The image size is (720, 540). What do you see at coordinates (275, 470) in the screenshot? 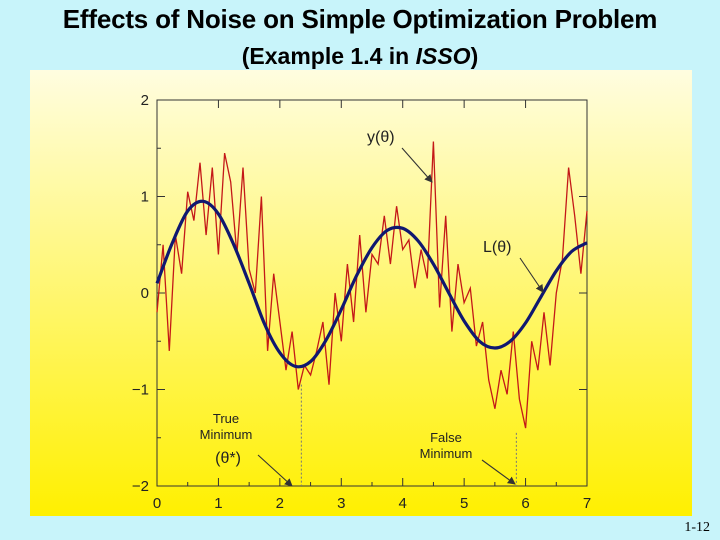
I see `annotation-arrow-true-minimum` at bounding box center [275, 470].